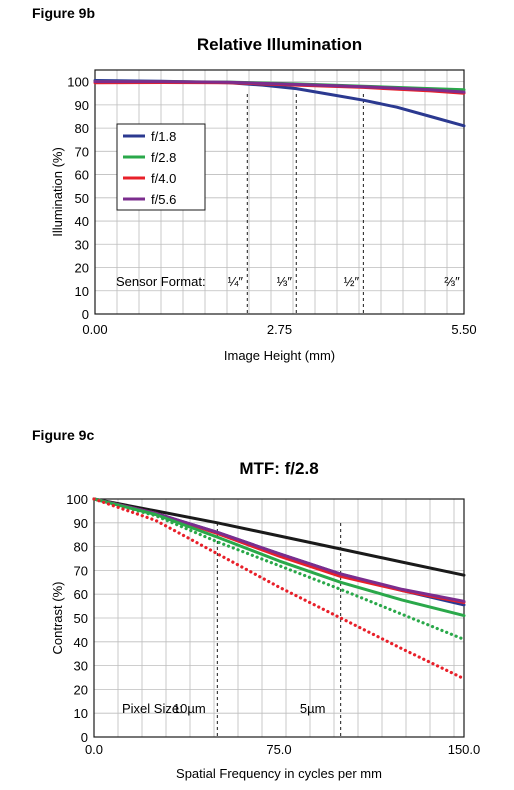 Image resolution: width=514 pixels, height=790 pixels. Describe the element at coordinates (163, 178) in the screenshot. I see `legend-label-f-4-0: f/4.0` at that location.